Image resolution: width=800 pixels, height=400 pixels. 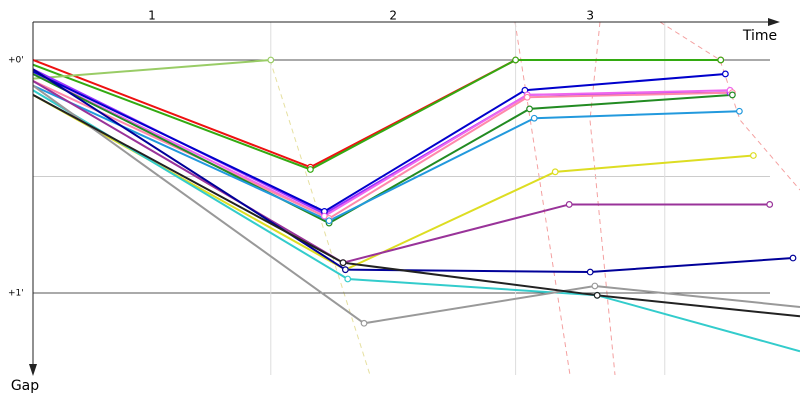 What do you see at coordinates (152, 16) in the screenshot?
I see `lap-label: 1` at bounding box center [152, 16].